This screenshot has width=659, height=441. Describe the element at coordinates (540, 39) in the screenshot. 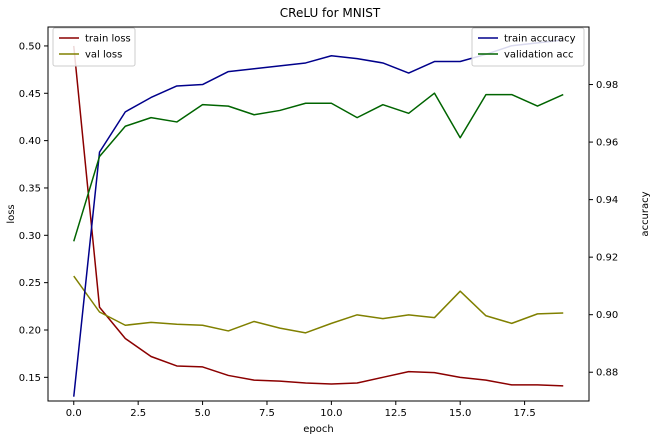

I see `legend-label: train accuracy` at that location.